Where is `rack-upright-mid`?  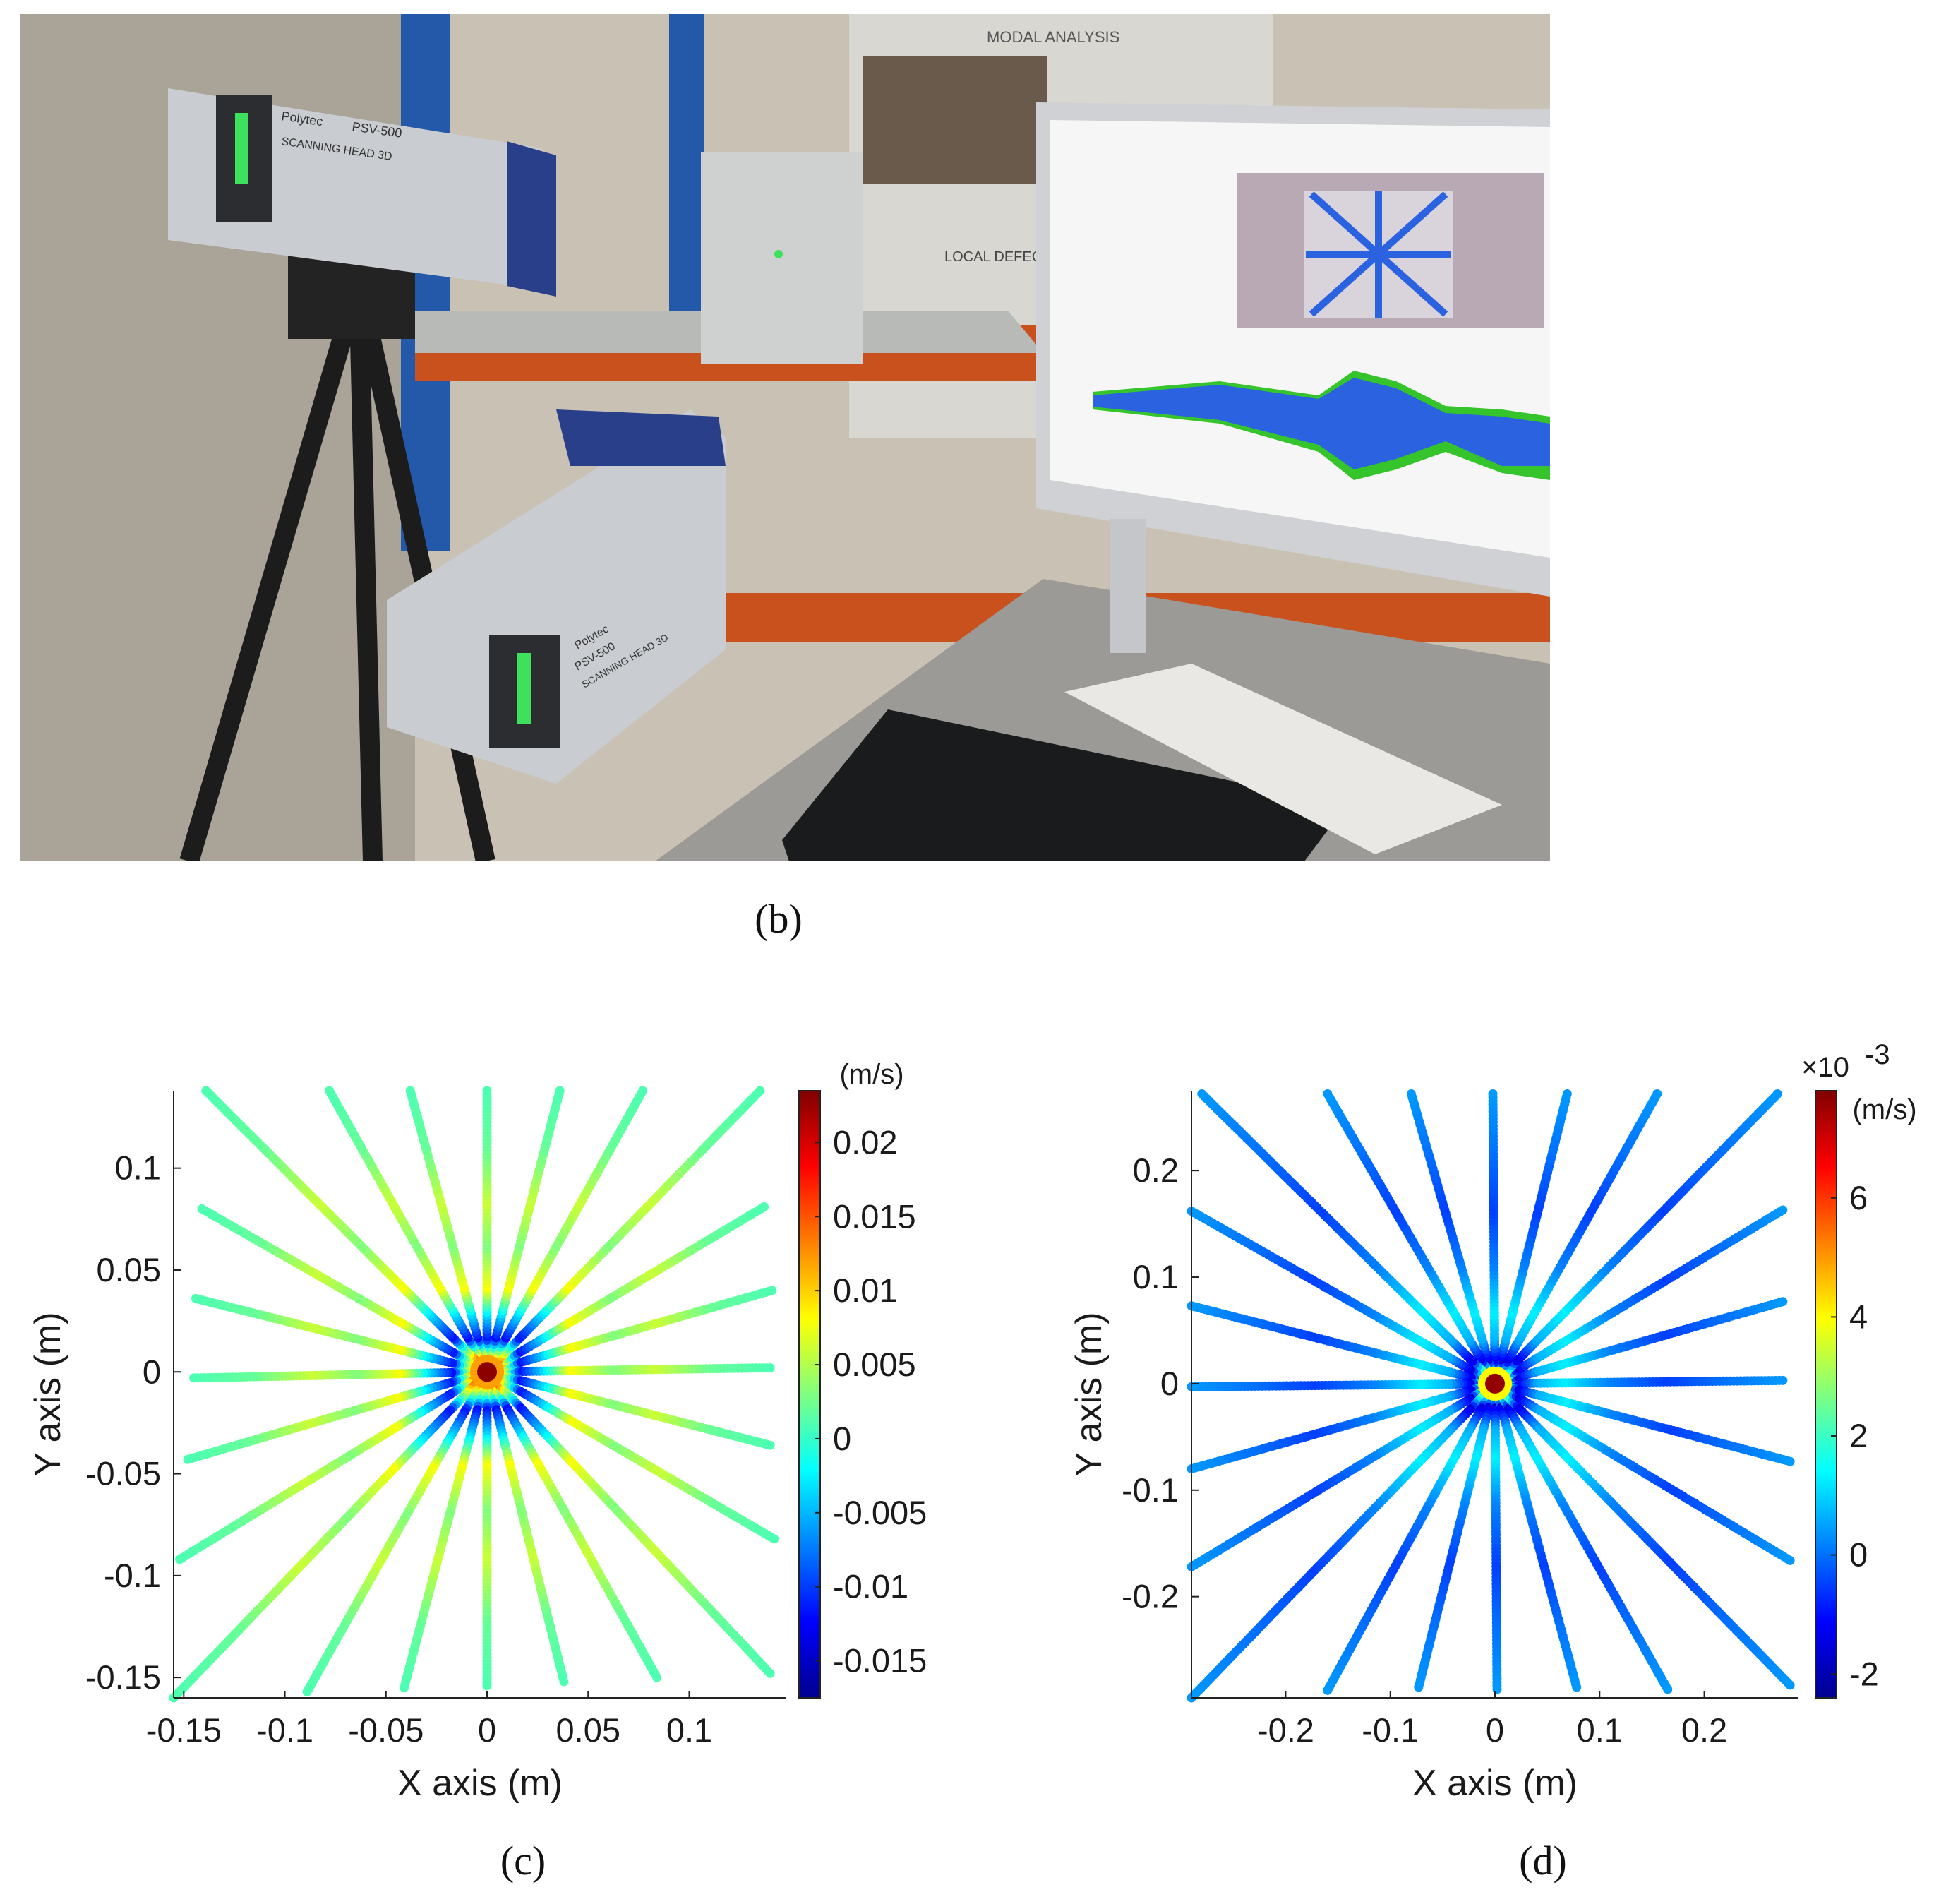 rack-upright-mid is located at coordinates (686, 190).